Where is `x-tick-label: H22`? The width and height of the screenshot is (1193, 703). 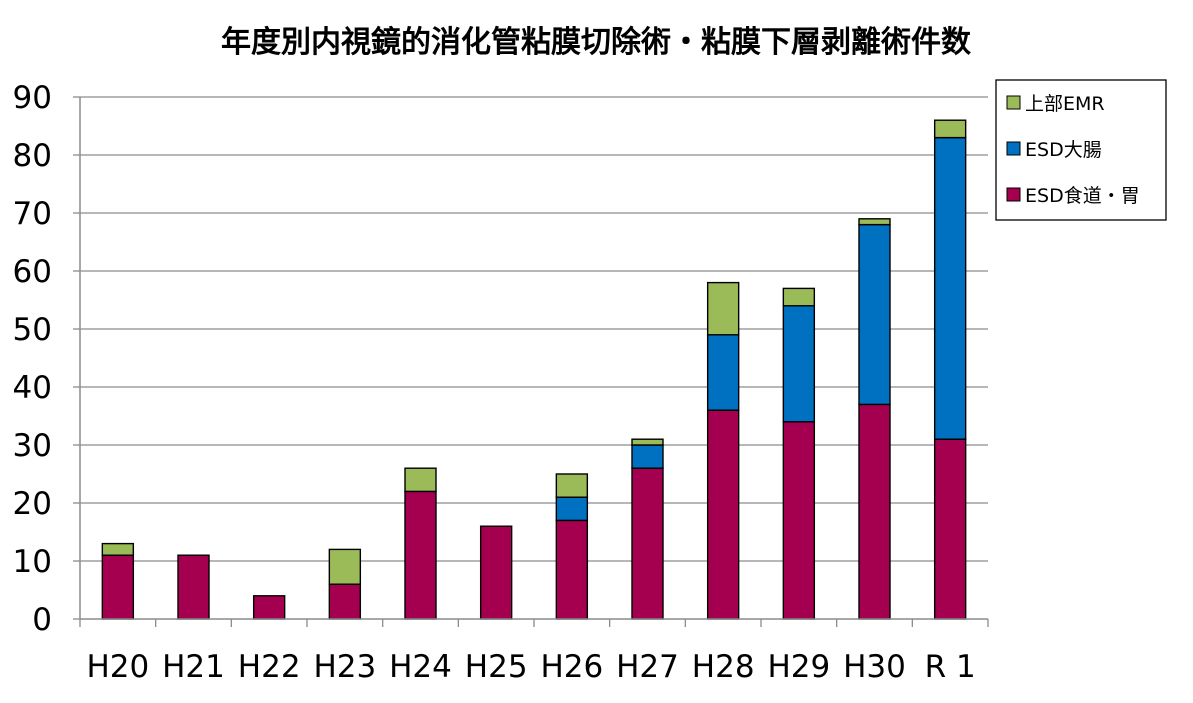 x-tick-label: H22 is located at coordinates (269, 667).